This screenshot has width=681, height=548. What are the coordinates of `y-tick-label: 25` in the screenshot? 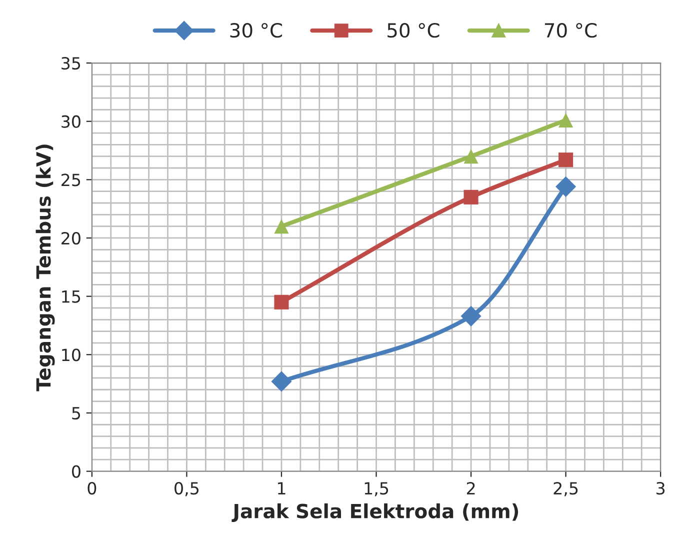 It's located at (71, 180).